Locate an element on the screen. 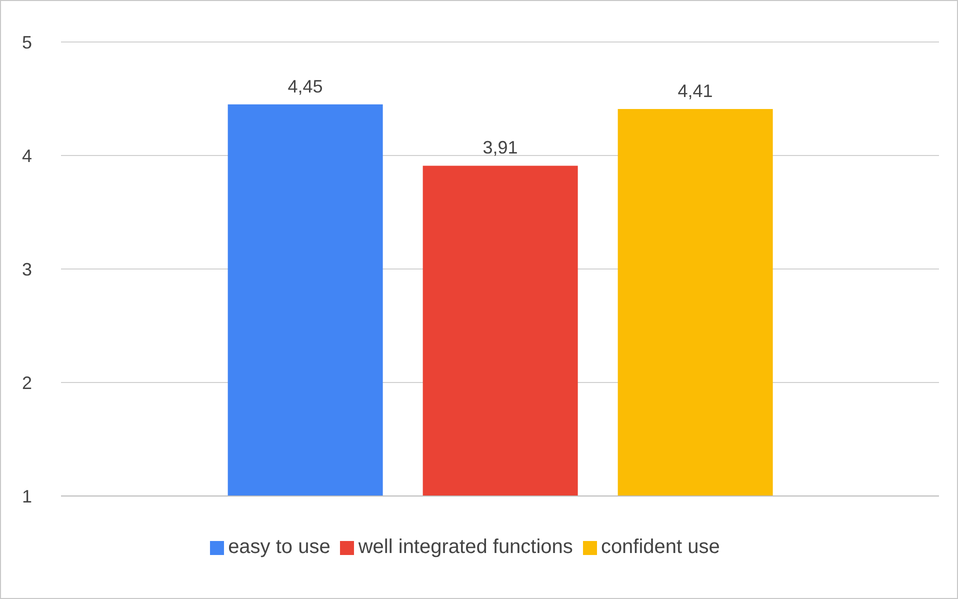 The image size is (958, 599). y-tick-label: 2 is located at coordinates (27, 382).